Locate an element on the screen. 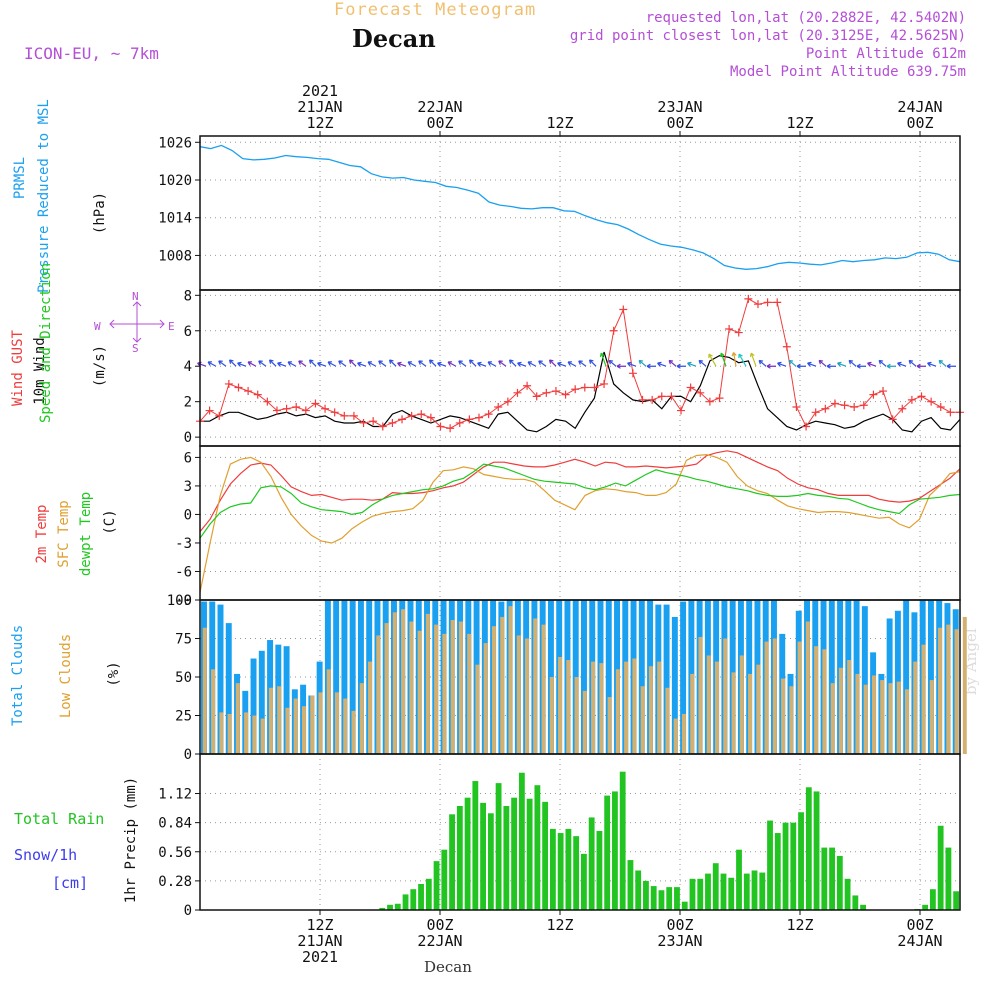 This screenshot has height=1000, width=1000. bottom-time-label: 21JAN is located at coordinates (319, 941).